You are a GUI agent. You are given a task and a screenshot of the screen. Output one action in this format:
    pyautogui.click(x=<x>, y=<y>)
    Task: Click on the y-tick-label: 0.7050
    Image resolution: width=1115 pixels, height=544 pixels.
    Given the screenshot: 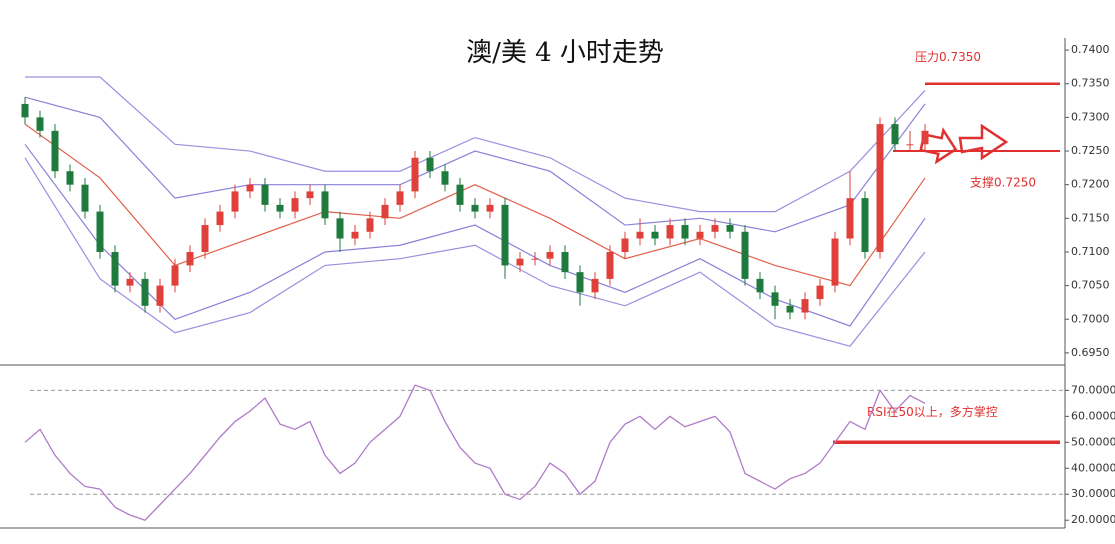 What is the action you would take?
    pyautogui.click(x=1090, y=285)
    